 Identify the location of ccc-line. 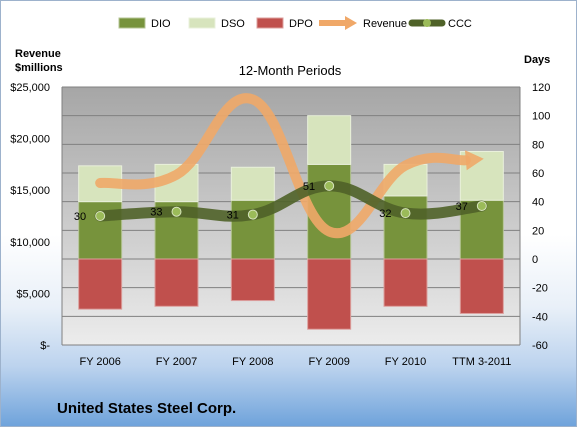
(291, 201).